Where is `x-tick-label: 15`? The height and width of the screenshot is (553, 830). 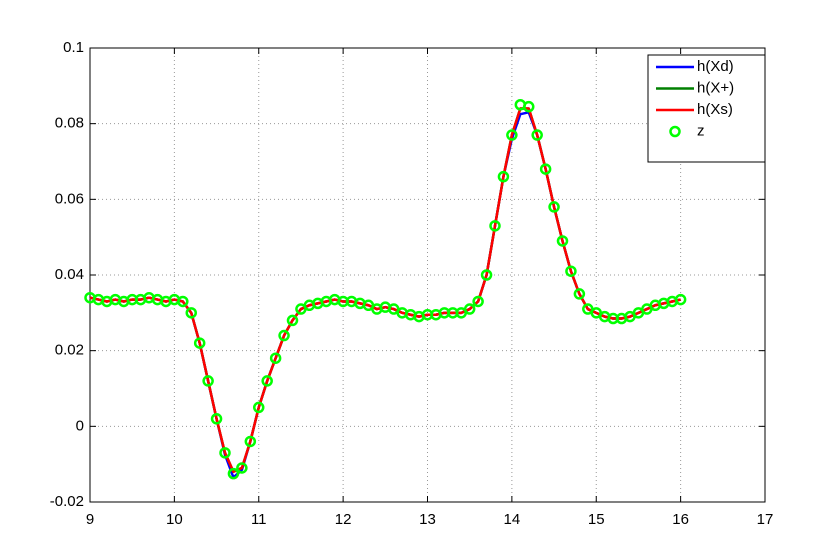
x-tick-label: 15 is located at coordinates (596, 519).